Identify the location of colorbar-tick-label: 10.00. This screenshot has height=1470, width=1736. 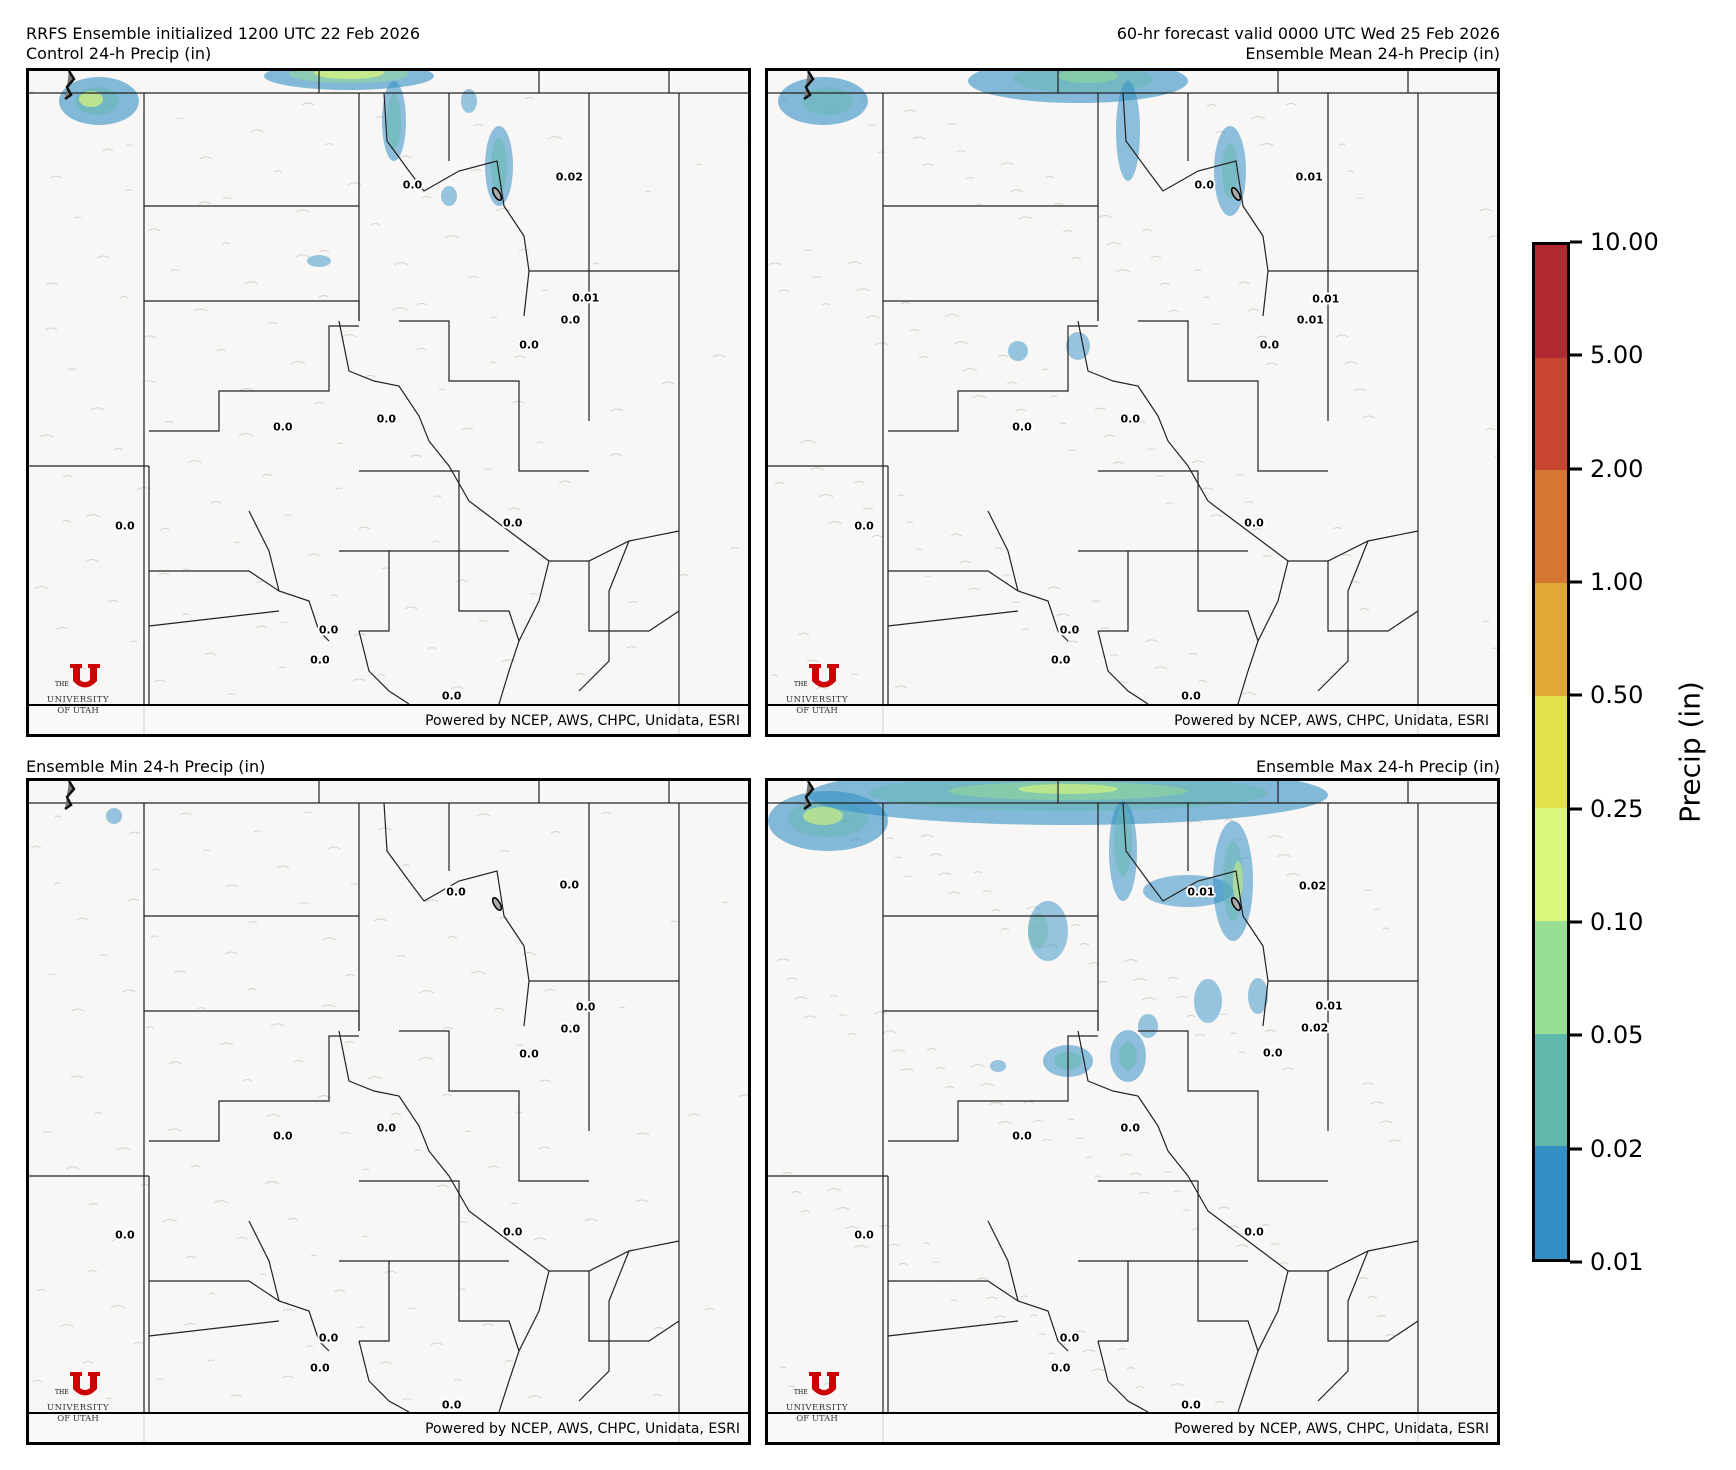
(1624, 242).